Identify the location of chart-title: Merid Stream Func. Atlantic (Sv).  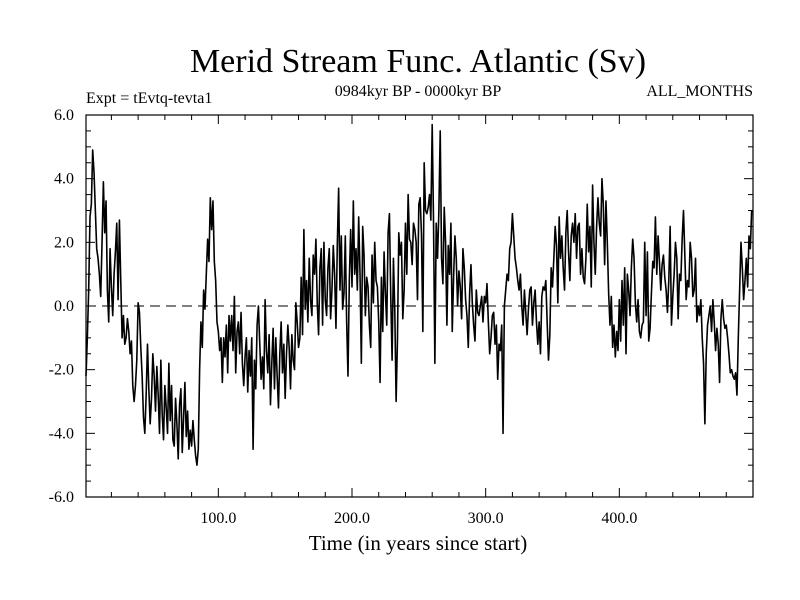
(418, 61).